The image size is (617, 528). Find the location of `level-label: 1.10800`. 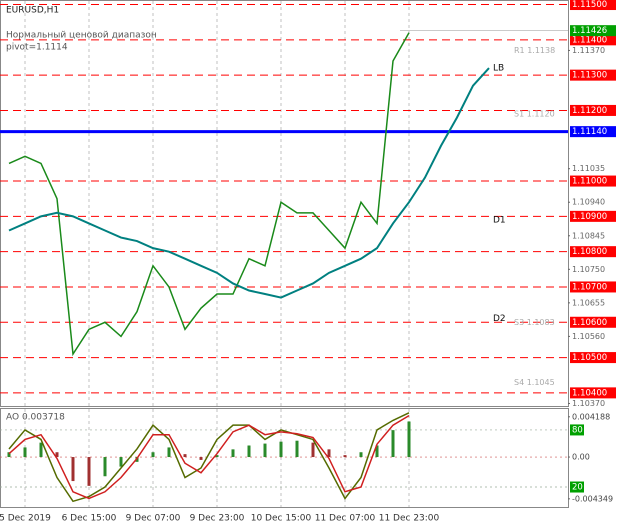

level-label: 1.10800 is located at coordinates (589, 252).